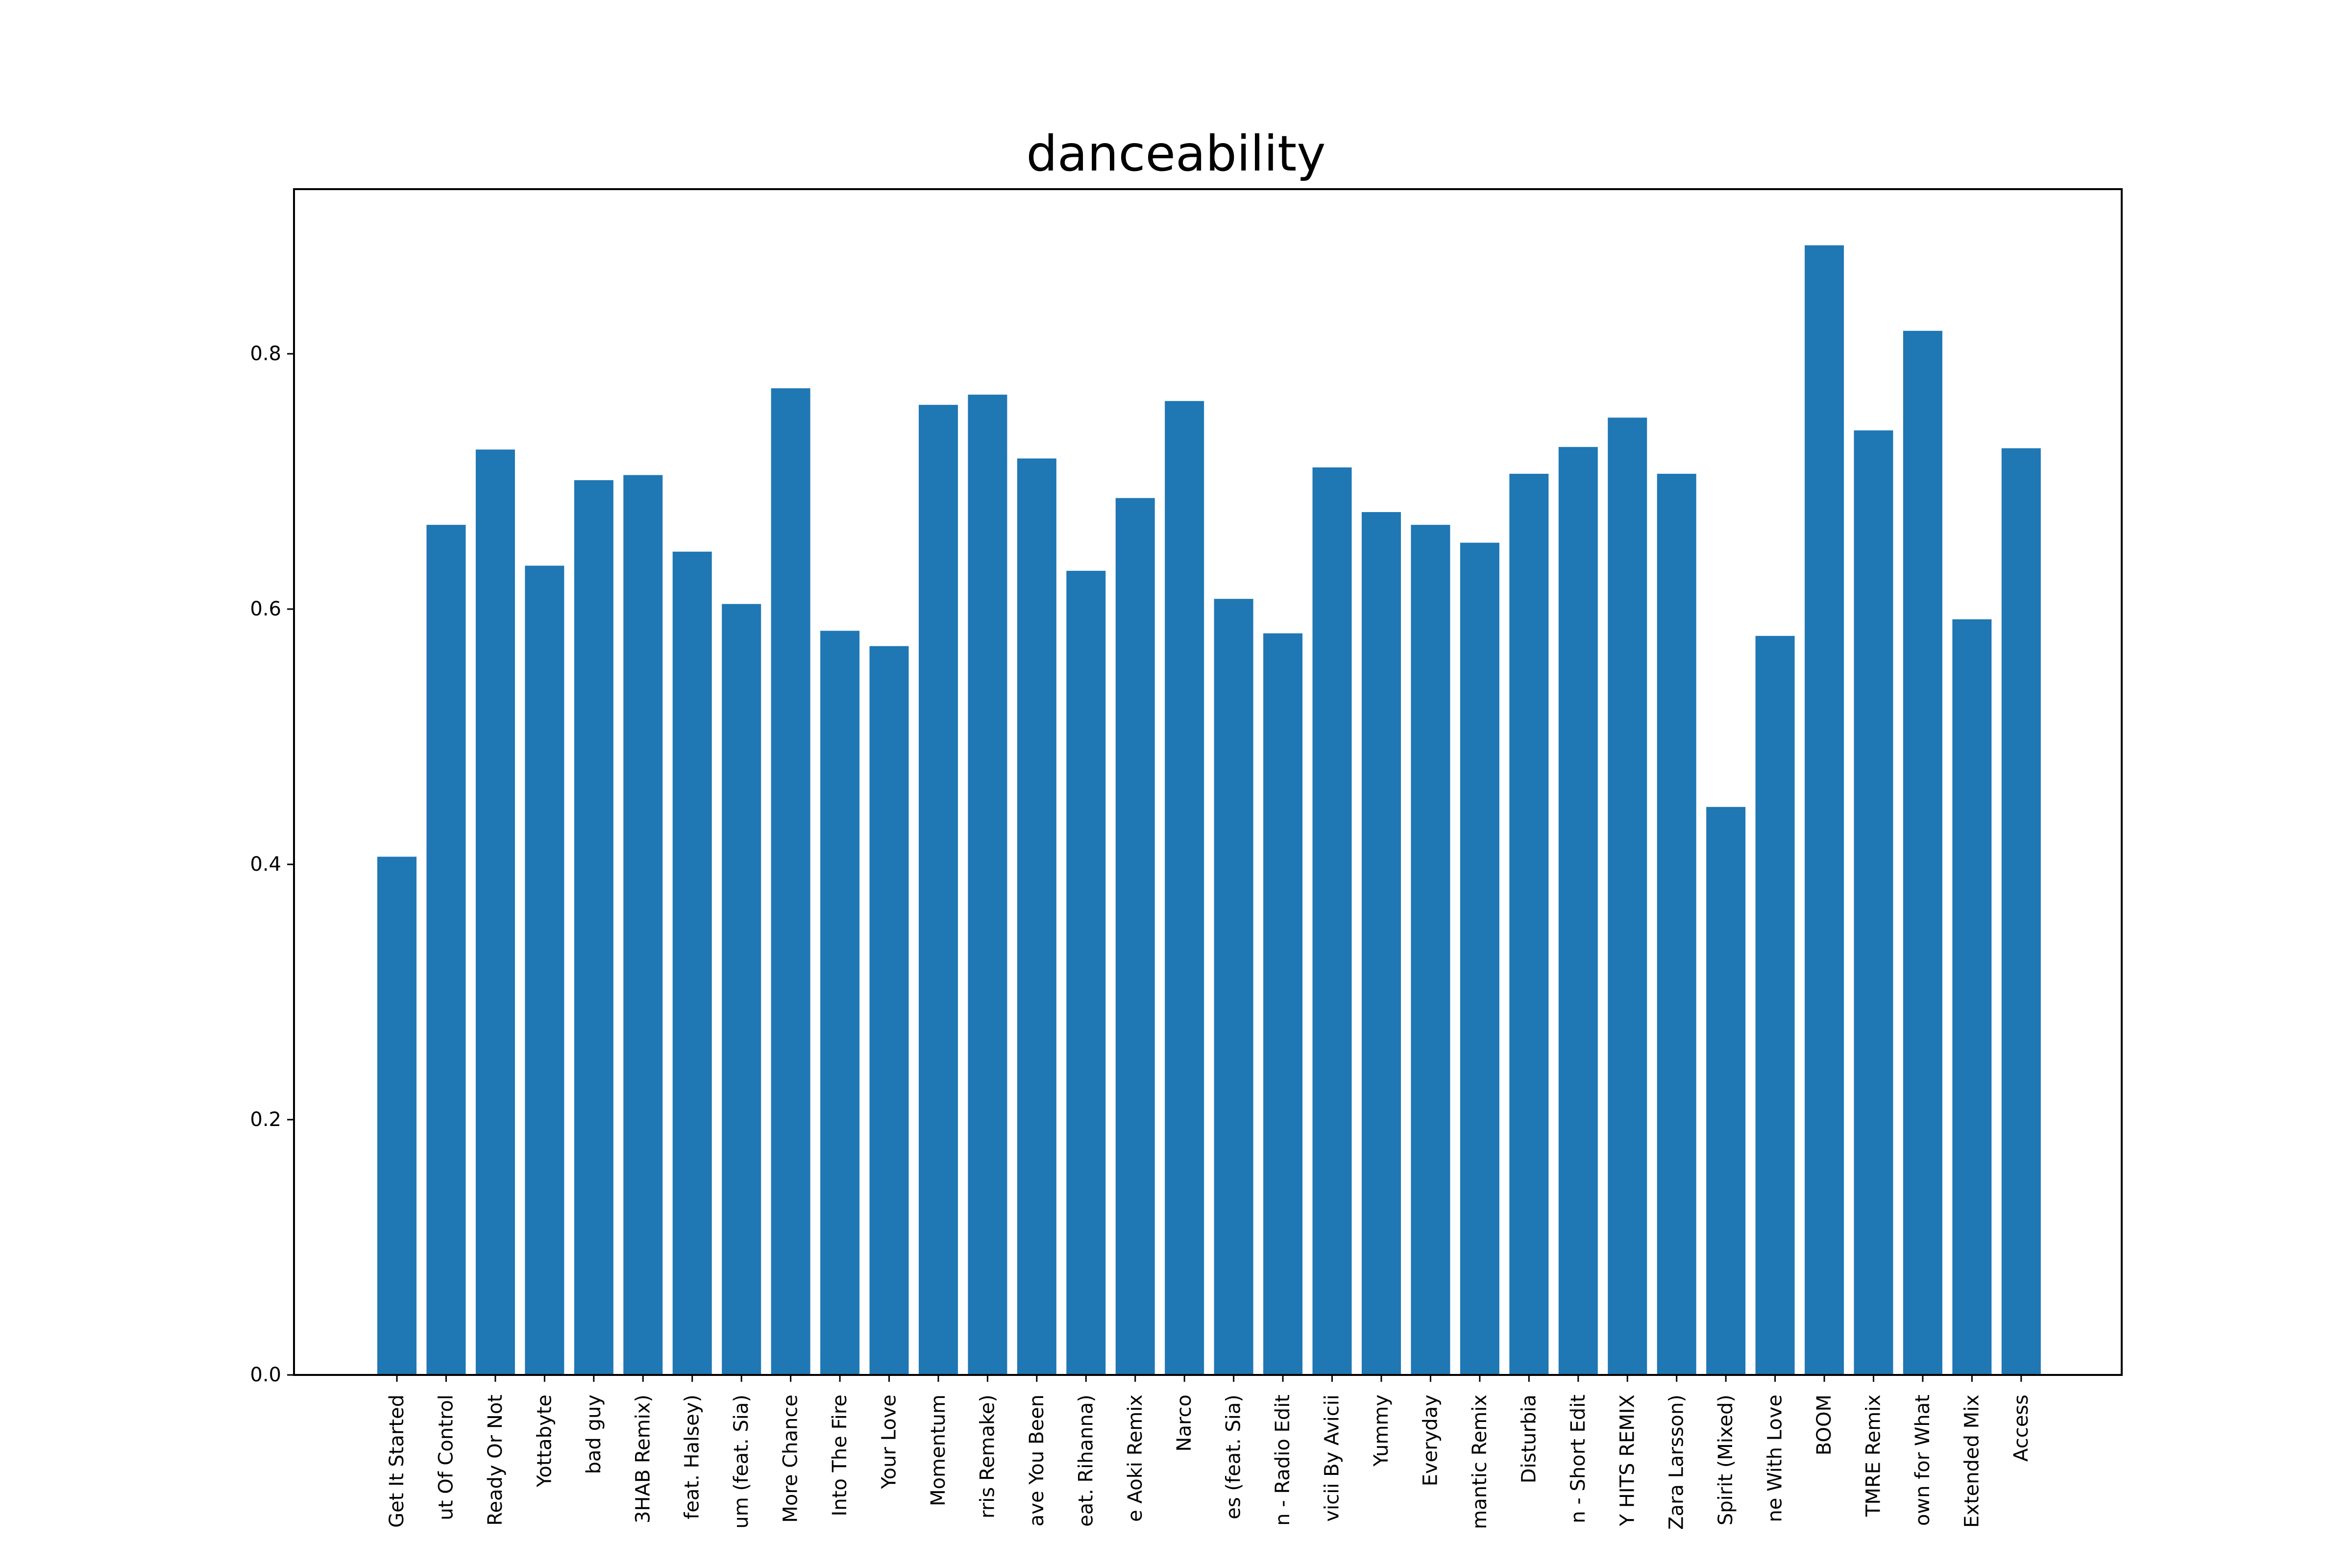 The height and width of the screenshot is (1568, 2352). What do you see at coordinates (1677, 1462) in the screenshot?
I see `x-tick-label: Zara Larsson)` at bounding box center [1677, 1462].